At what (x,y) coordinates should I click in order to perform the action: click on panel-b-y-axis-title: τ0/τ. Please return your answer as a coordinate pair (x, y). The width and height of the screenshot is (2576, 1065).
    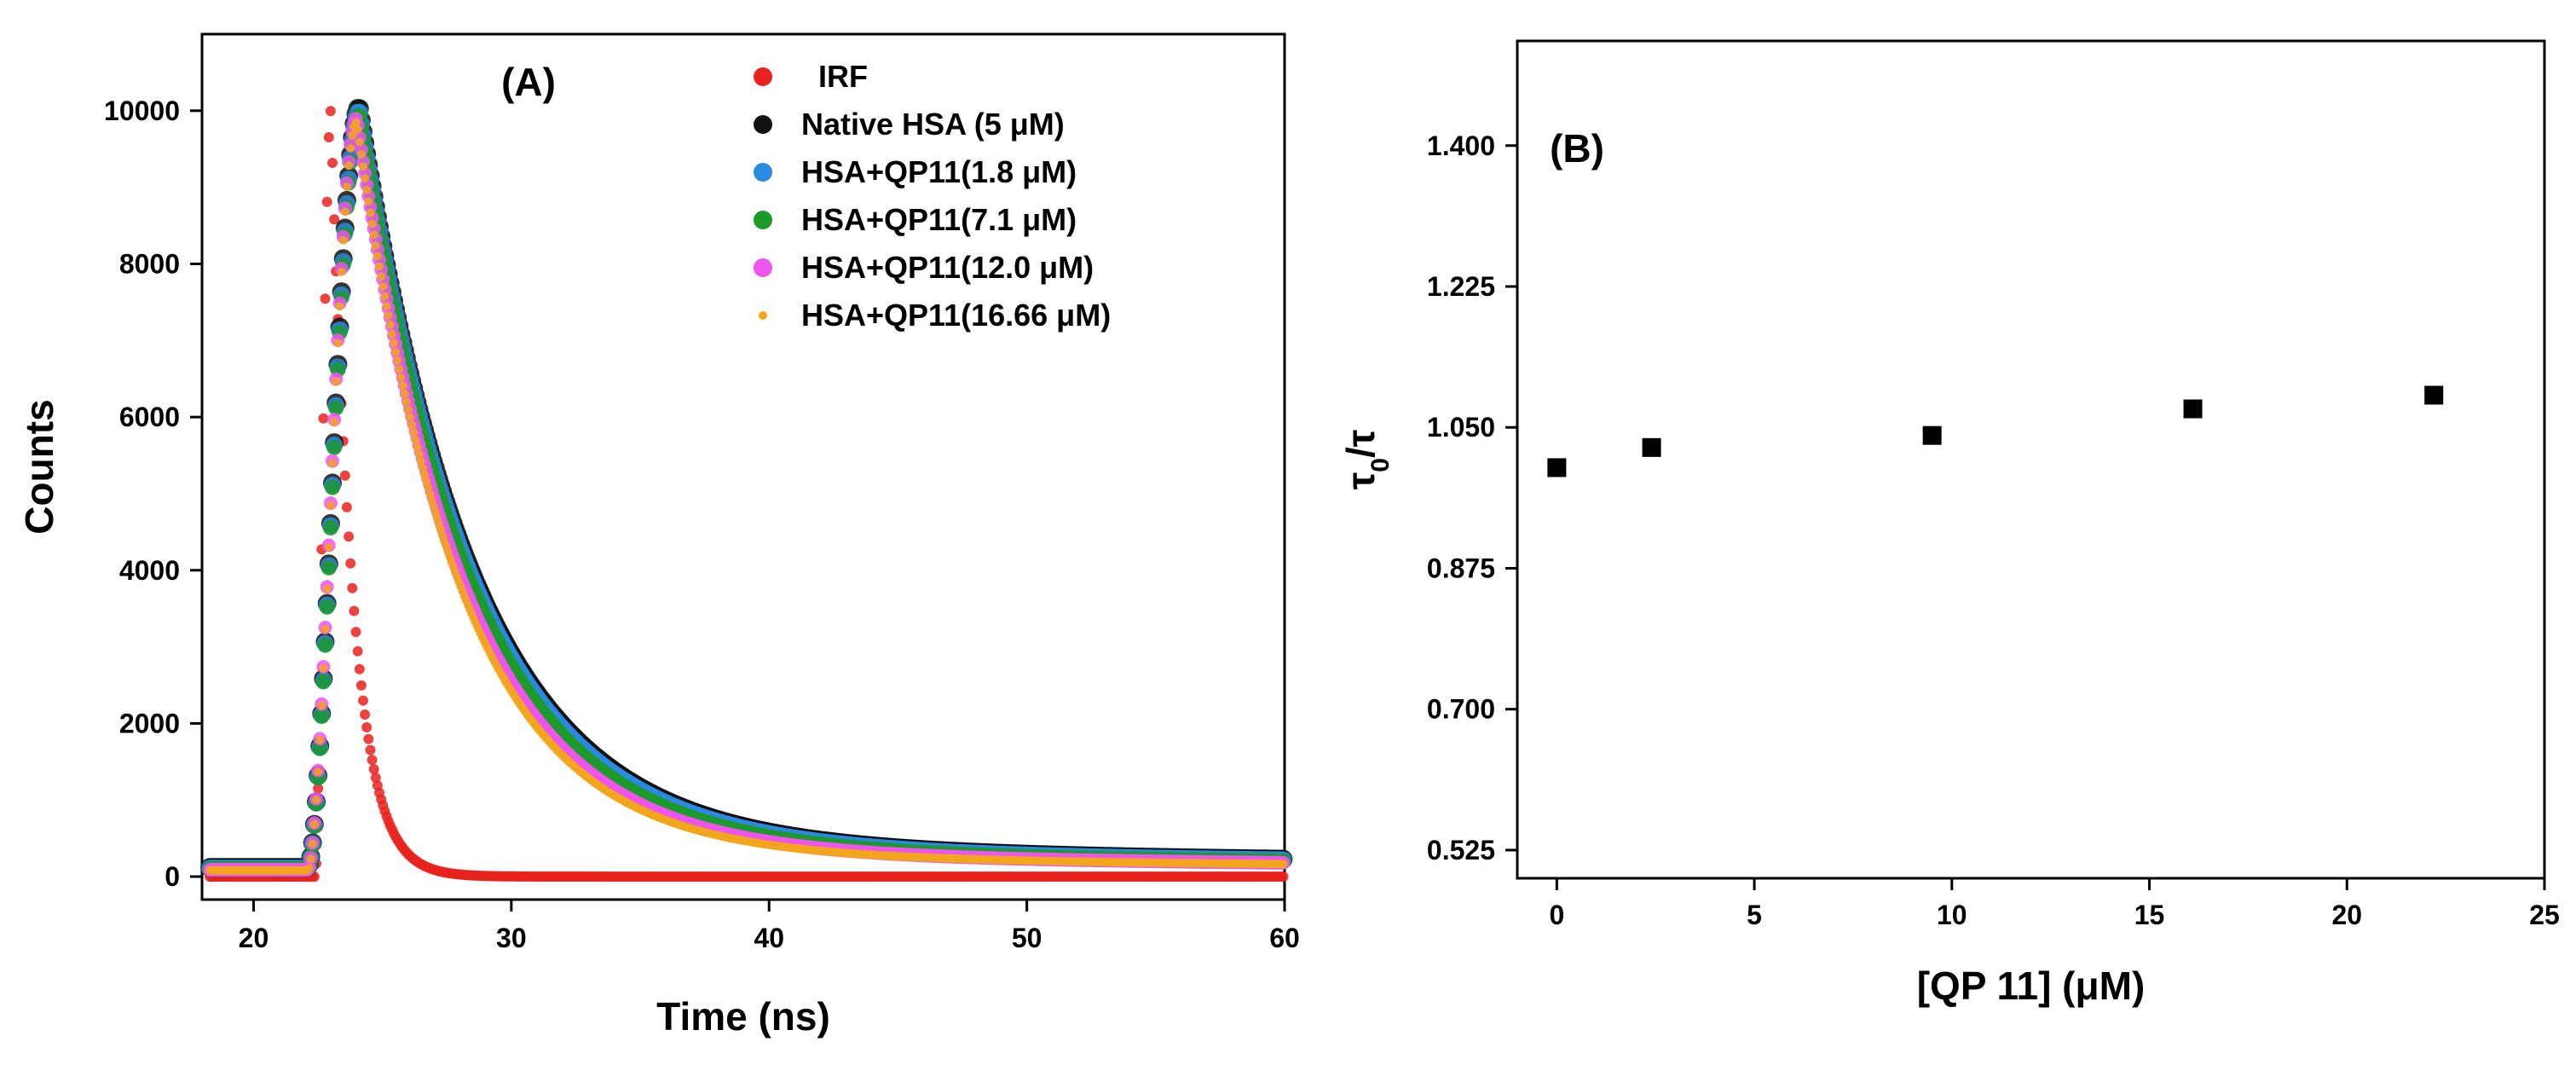
    Looking at the image, I should click on (1366, 460).